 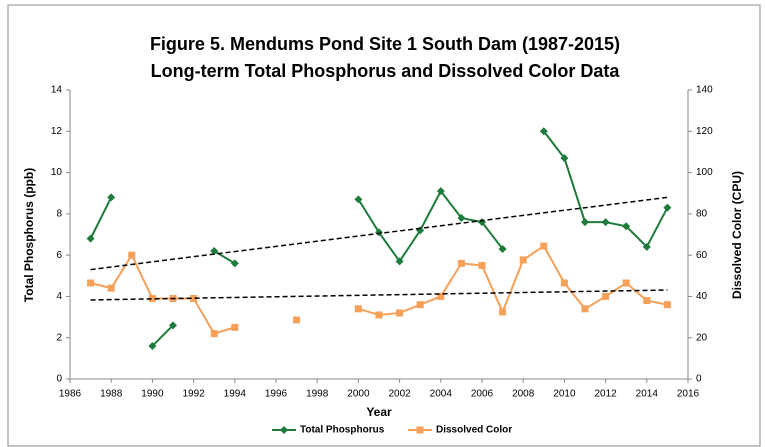 I want to click on y-axis-title: Total Phosphorus (ppb), so click(x=29, y=235).